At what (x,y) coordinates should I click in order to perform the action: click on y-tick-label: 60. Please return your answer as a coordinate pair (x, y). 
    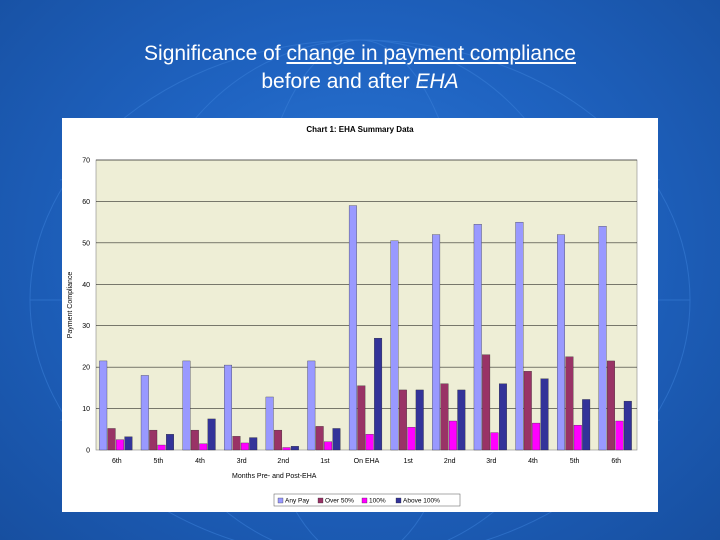
    Looking at the image, I should click on (86, 202).